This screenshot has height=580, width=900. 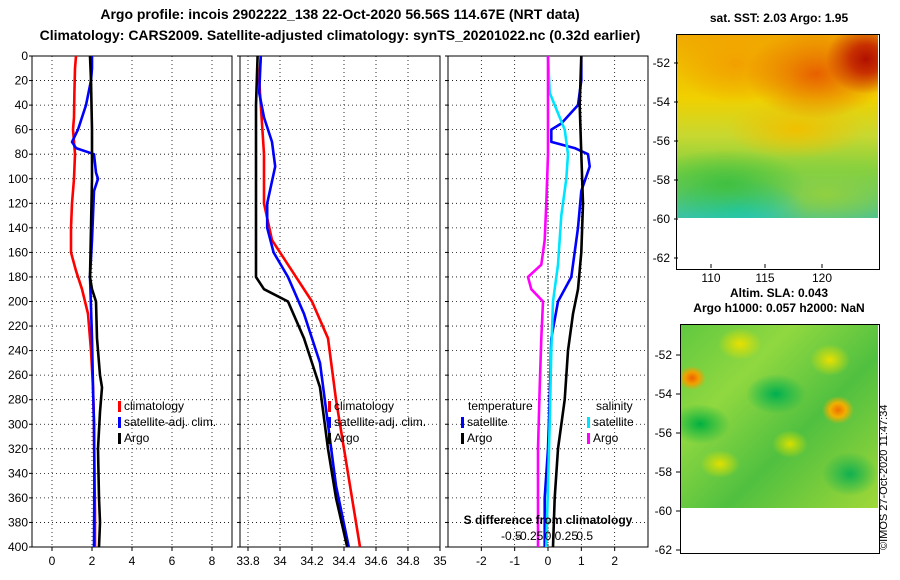 I want to click on sal-legend-label: climatology, so click(x=364, y=406).